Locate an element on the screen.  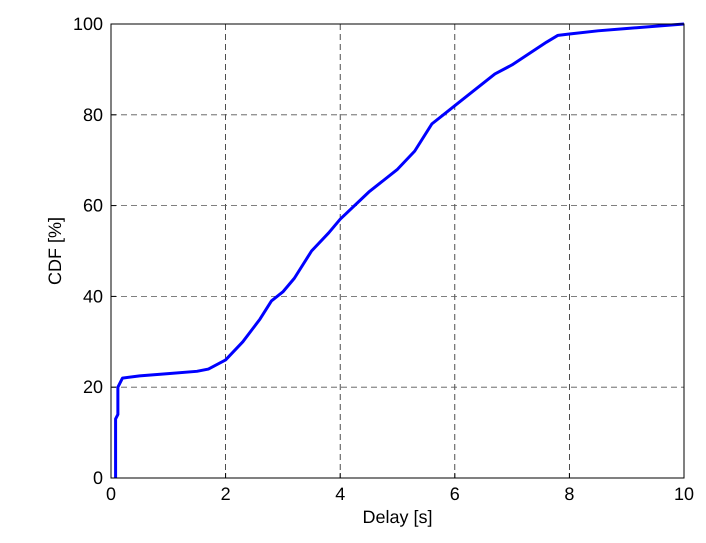
y-tick-label: 20 is located at coordinates (92, 387).